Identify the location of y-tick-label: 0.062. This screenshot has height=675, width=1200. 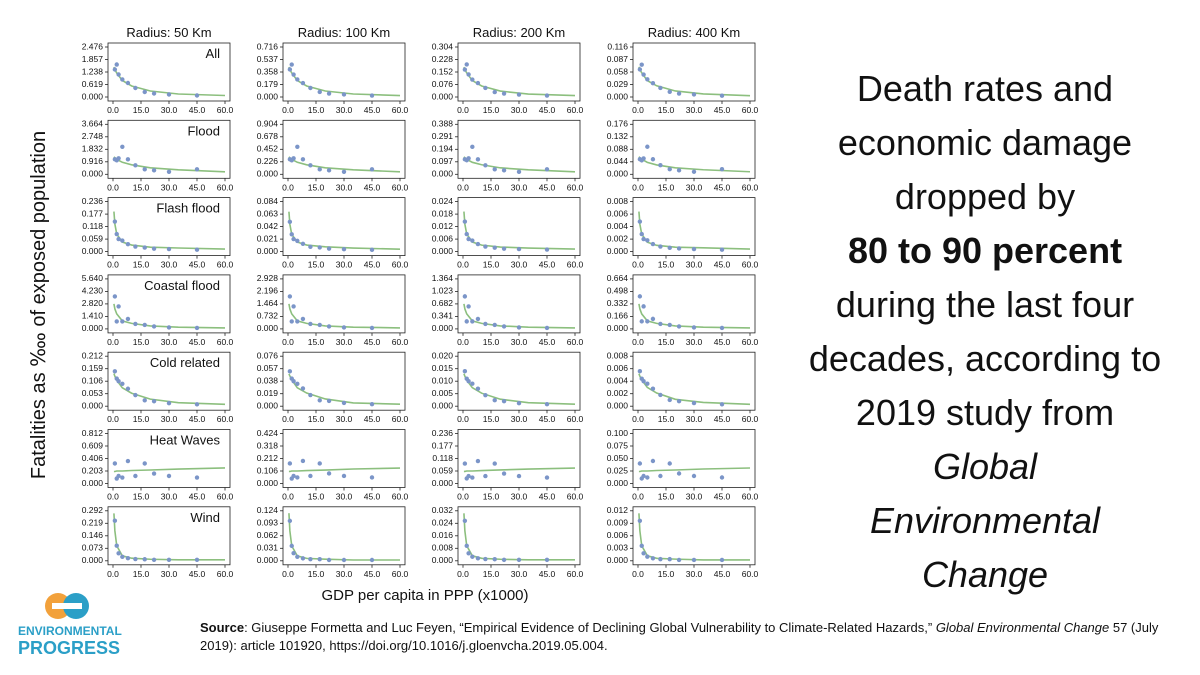
(268, 535).